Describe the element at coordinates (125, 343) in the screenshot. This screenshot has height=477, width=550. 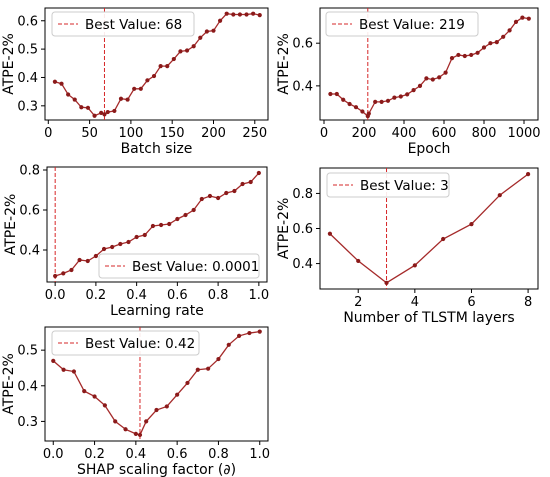
I see `legend: Best Value: 0.42` at that location.